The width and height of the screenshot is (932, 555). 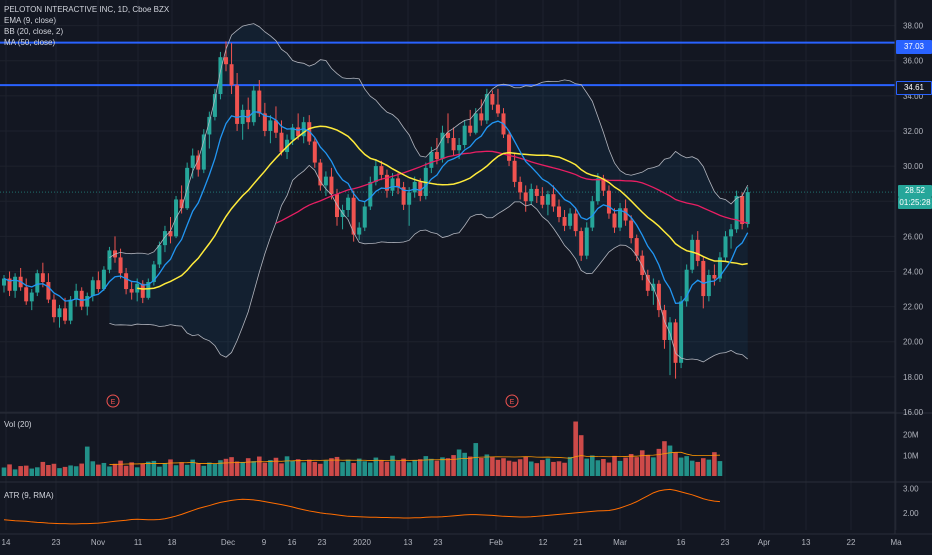 I want to click on price-tick-label: 16.00, so click(x=913, y=412).